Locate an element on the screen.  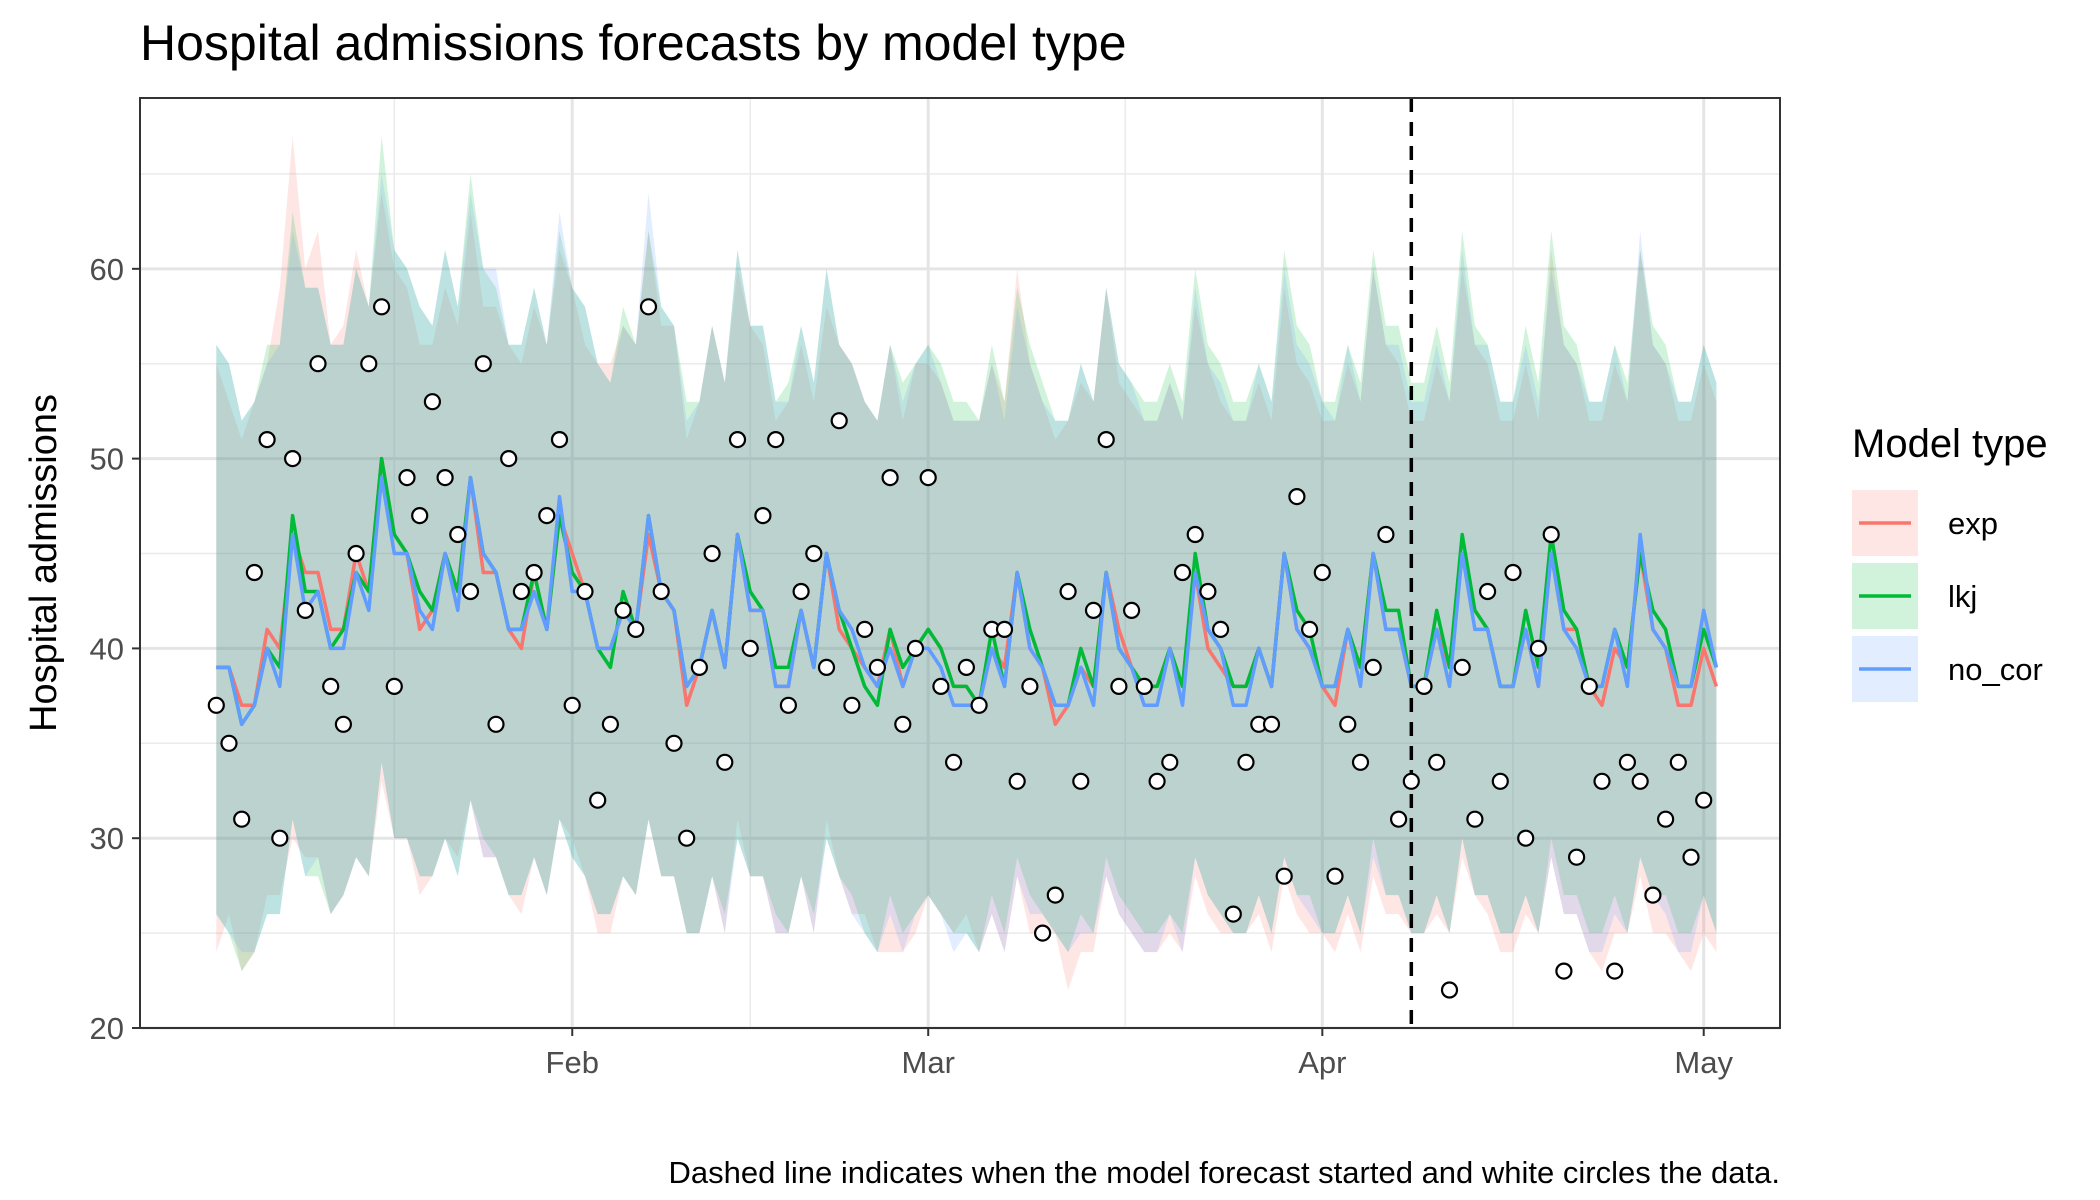
y-axis-title: Hospital admissions is located at coordinates (44, 563).